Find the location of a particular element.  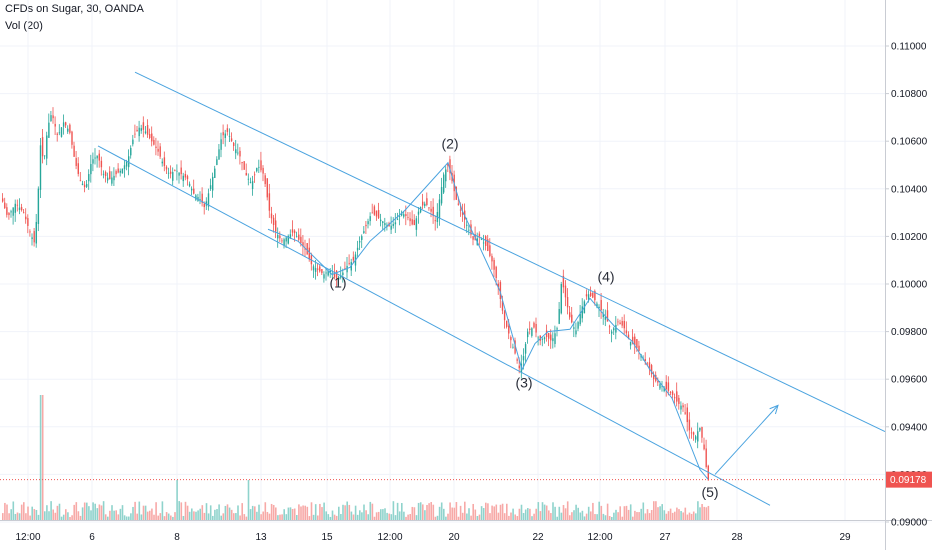

chart-title: CFDs on Sugar, 30, OANDA is located at coordinates (74, 9).